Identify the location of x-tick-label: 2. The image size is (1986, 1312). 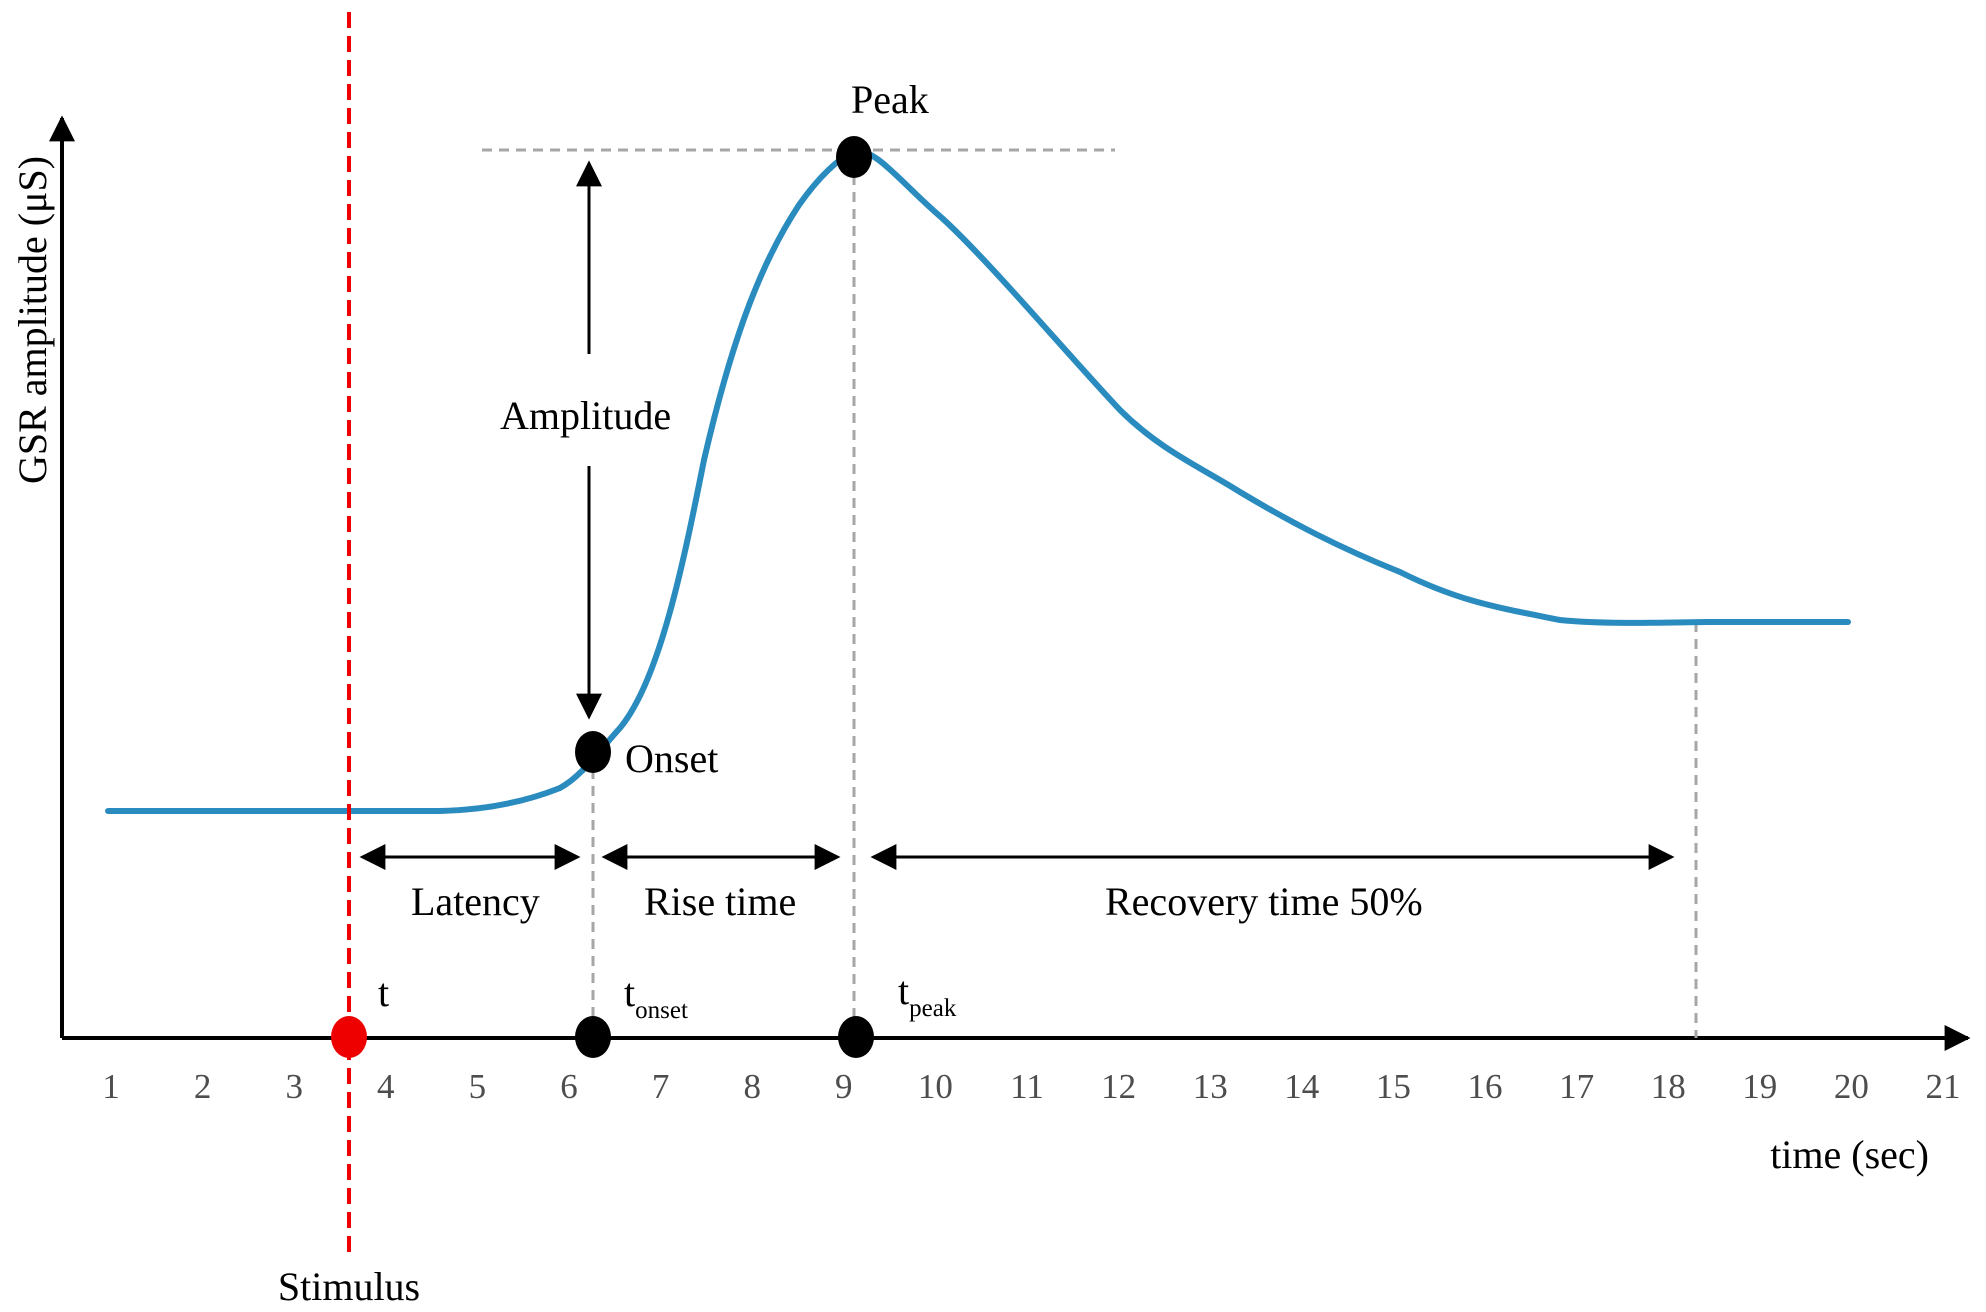
(203, 1086).